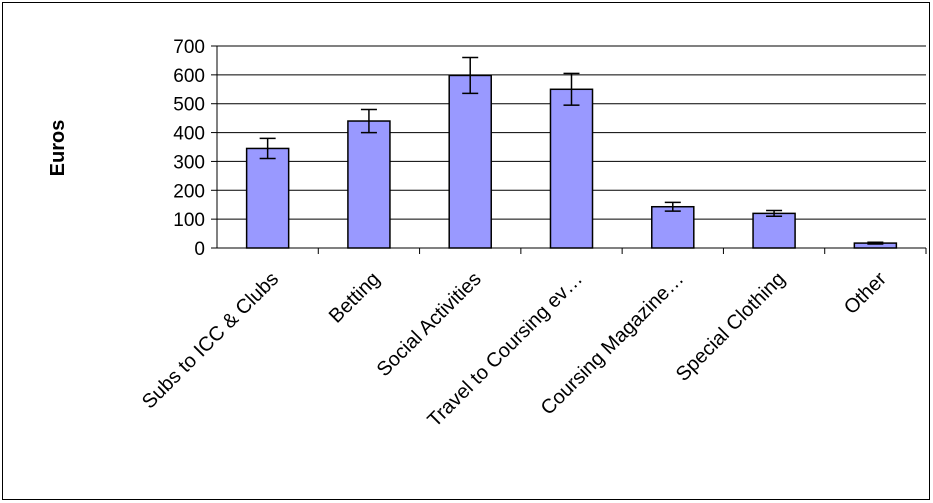  I want to click on category-label: Betting, so click(355, 298).